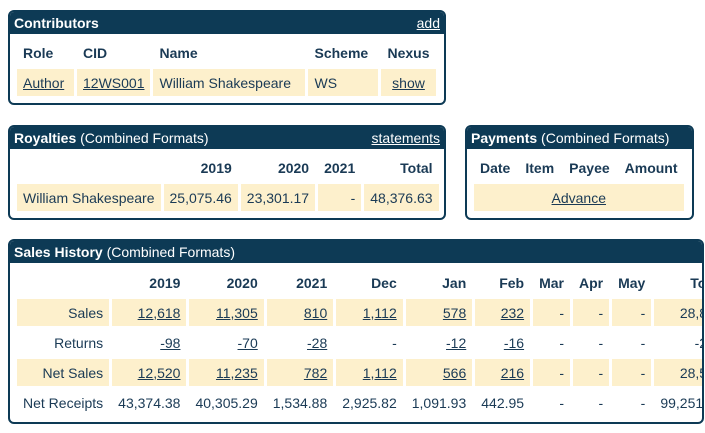 This screenshot has height=433, width=705. I want to click on value-cell: 232, so click(503, 312).